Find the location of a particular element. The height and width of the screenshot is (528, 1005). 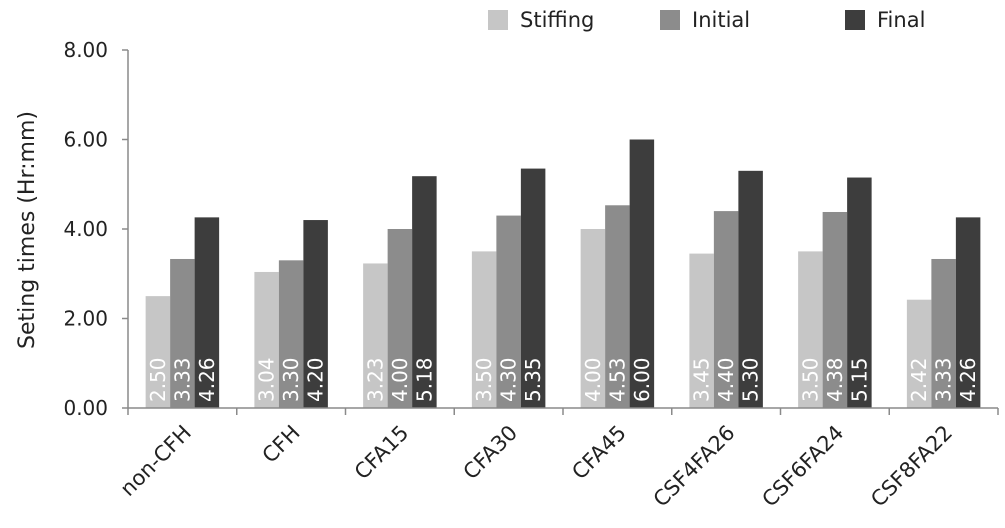

data-label: 2.50 is located at coordinates (158, 379).